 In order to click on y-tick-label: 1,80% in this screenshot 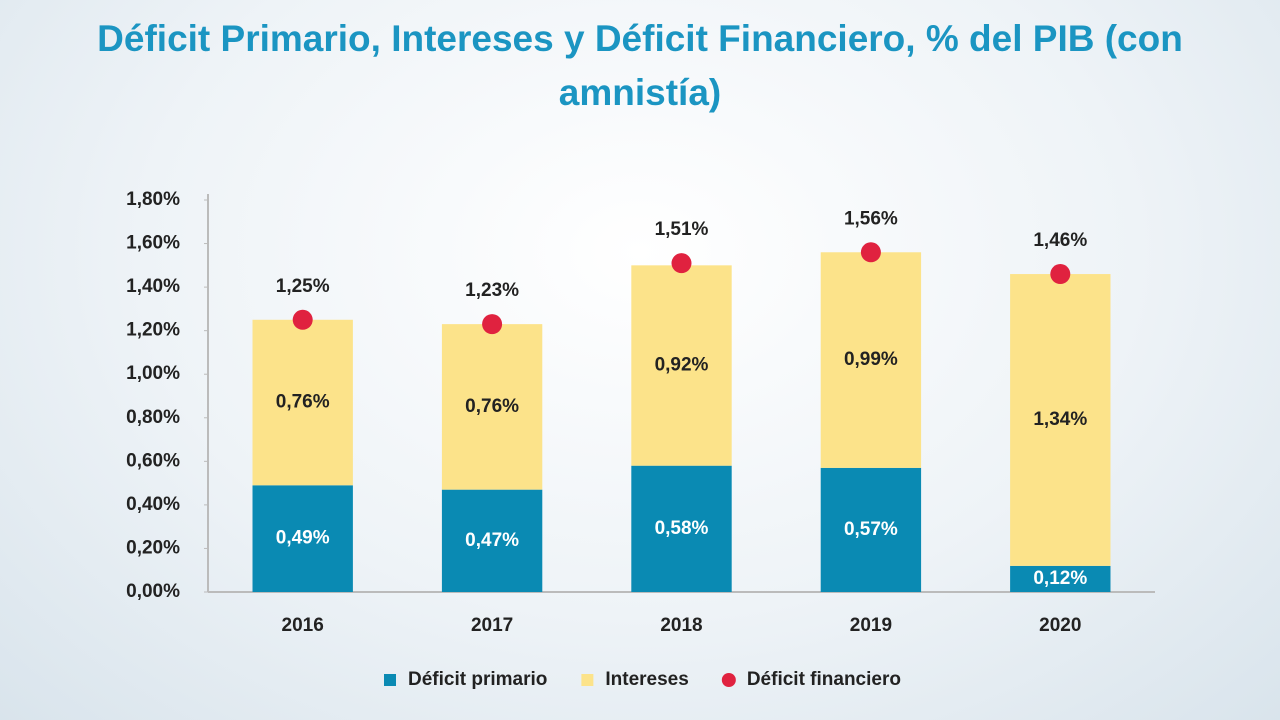, I will do `click(153, 199)`.